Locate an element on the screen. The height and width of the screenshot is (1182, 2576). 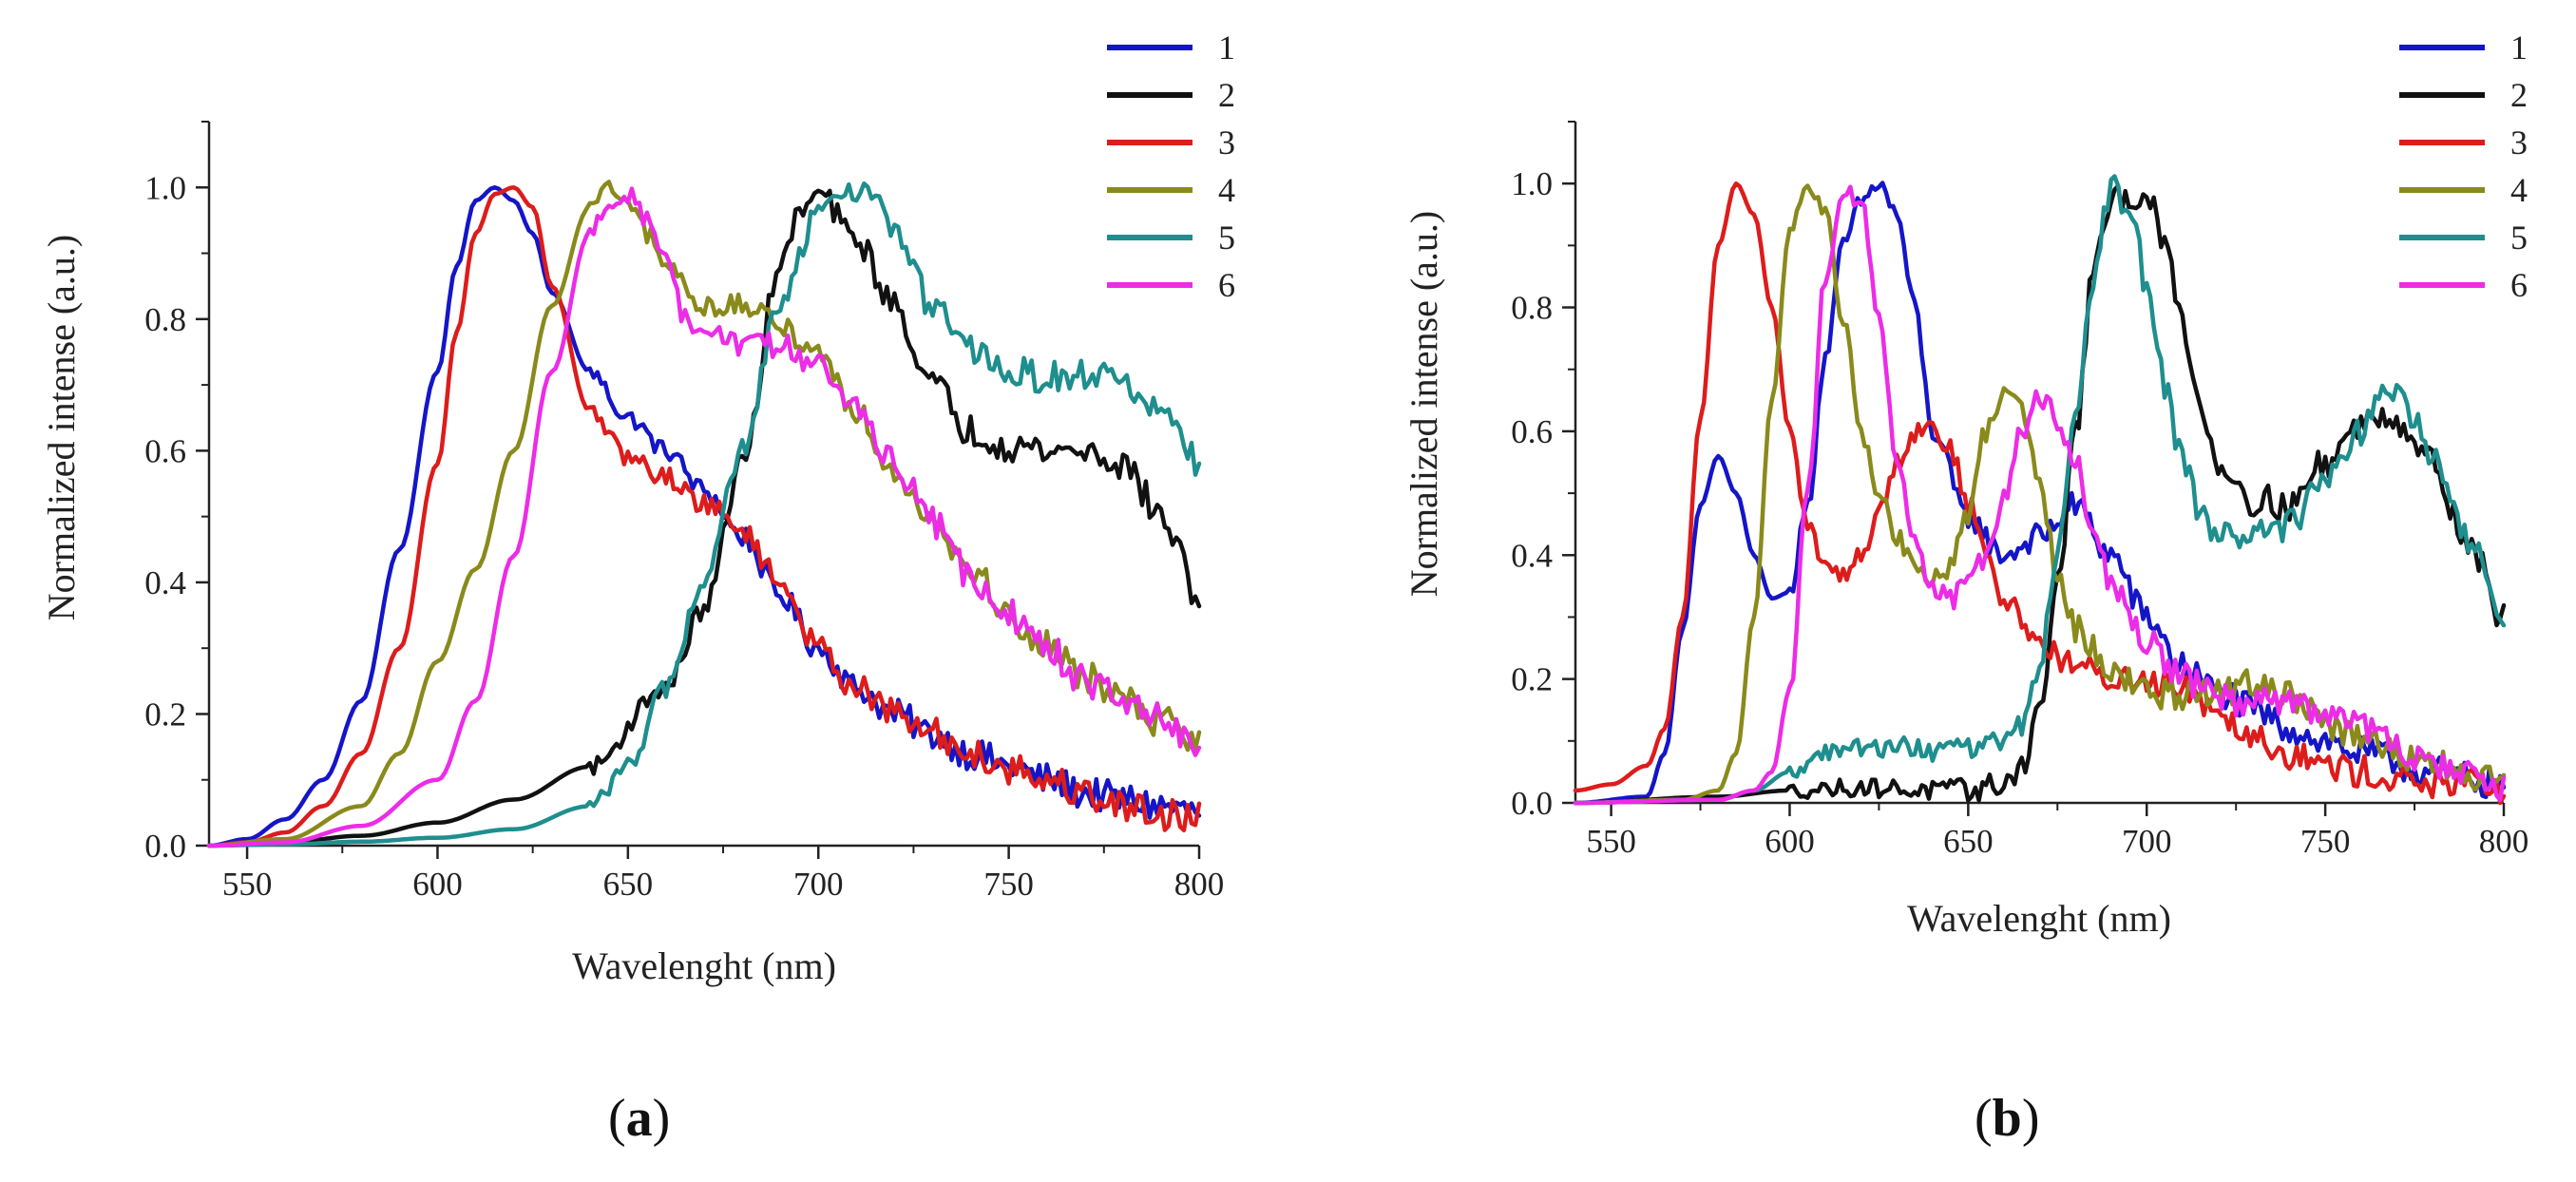
panel-caption-b: (b) is located at coordinates (2008, 1118).